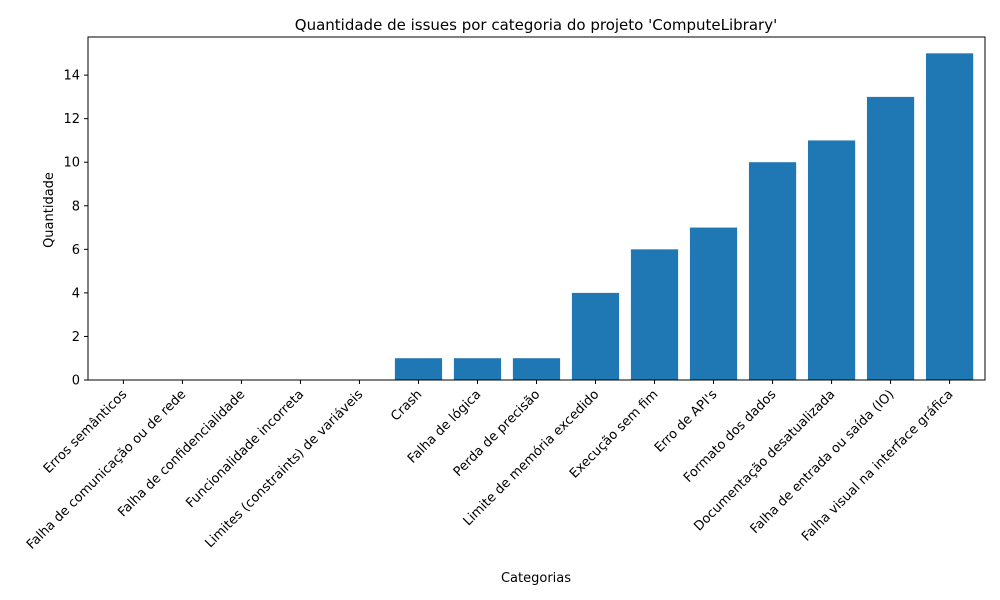  What do you see at coordinates (71, 119) in the screenshot?
I see `y-tick-label: 12` at bounding box center [71, 119].